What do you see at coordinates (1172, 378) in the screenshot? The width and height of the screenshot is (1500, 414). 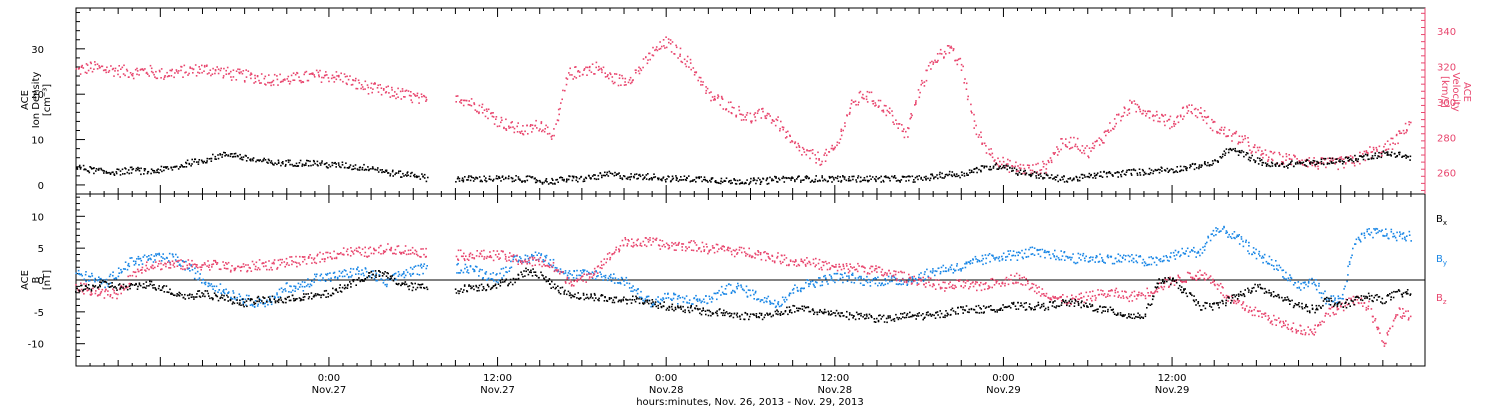 I see `x-tick-label-time: 12:00` at bounding box center [1172, 378].